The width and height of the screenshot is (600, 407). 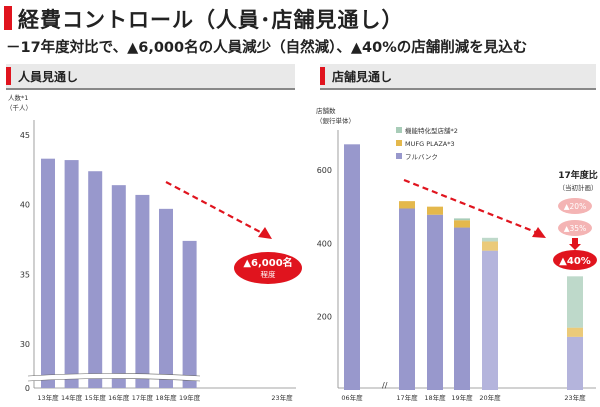 What do you see at coordinates (25, 344) in the screenshot?
I see `y-tick-label: 30` at bounding box center [25, 344].